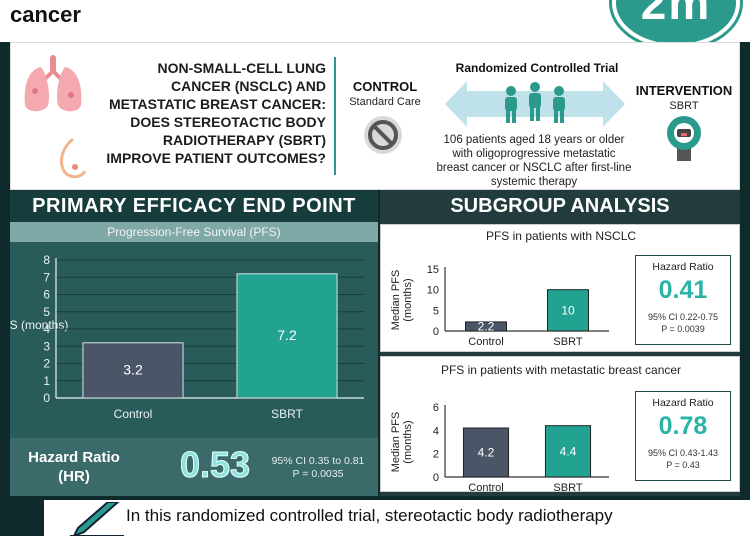  What do you see at coordinates (683, 426) in the screenshot?
I see `breast-cancer-hr-value: 0.78` at bounding box center [683, 426].